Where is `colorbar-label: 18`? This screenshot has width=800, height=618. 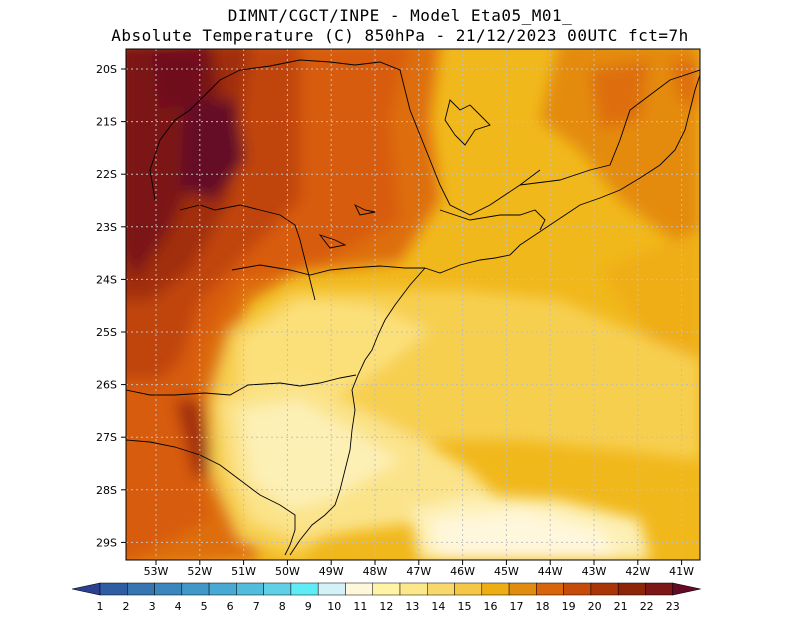 colorbar-label: 18 is located at coordinates (543, 606).